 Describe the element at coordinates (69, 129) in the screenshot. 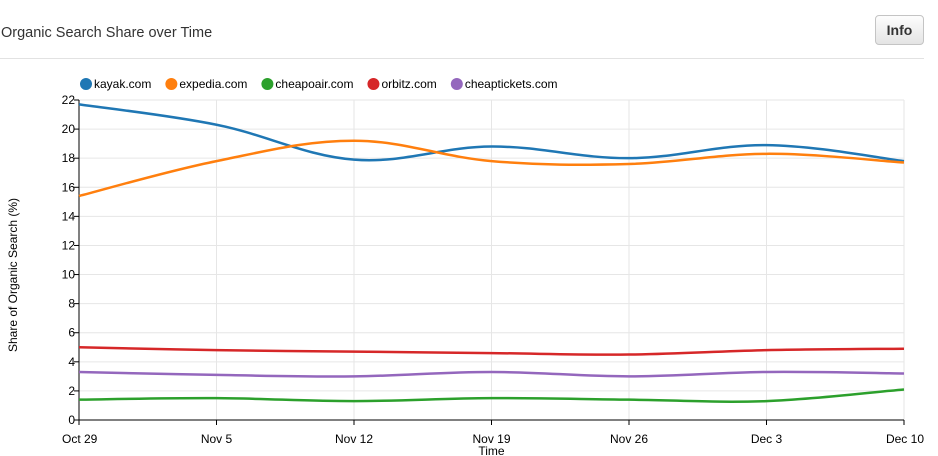

I see `y-tick-label: 20` at that location.